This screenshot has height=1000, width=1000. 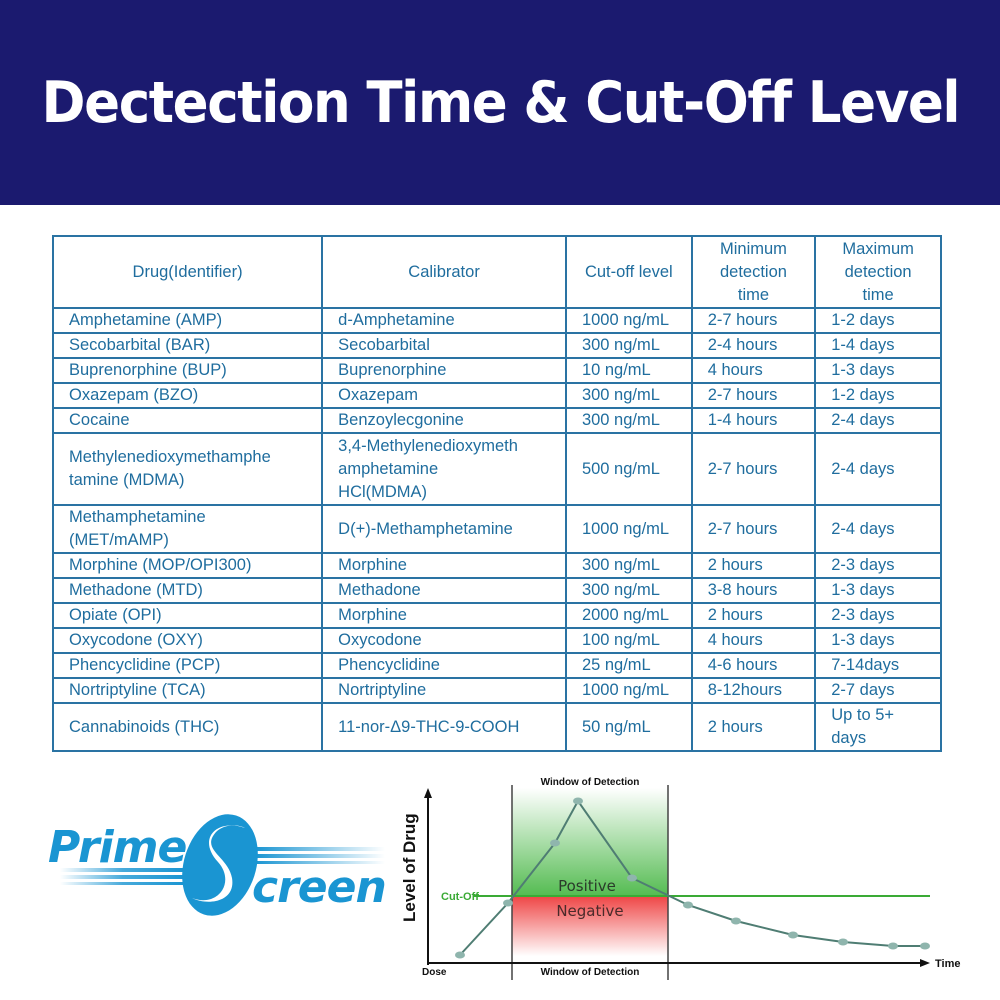 What do you see at coordinates (137, 517) in the screenshot?
I see `cell-line: Methamphetamine` at bounding box center [137, 517].